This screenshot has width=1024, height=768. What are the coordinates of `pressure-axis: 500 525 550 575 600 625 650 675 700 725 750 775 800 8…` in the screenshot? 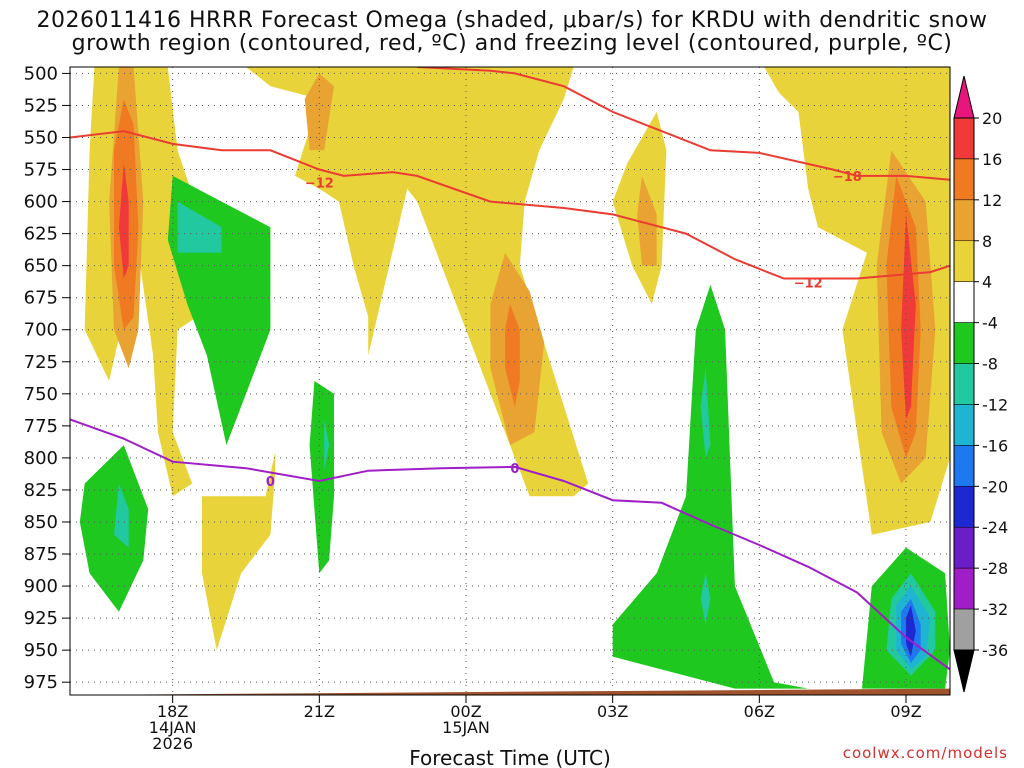 It's located at (47, 378).